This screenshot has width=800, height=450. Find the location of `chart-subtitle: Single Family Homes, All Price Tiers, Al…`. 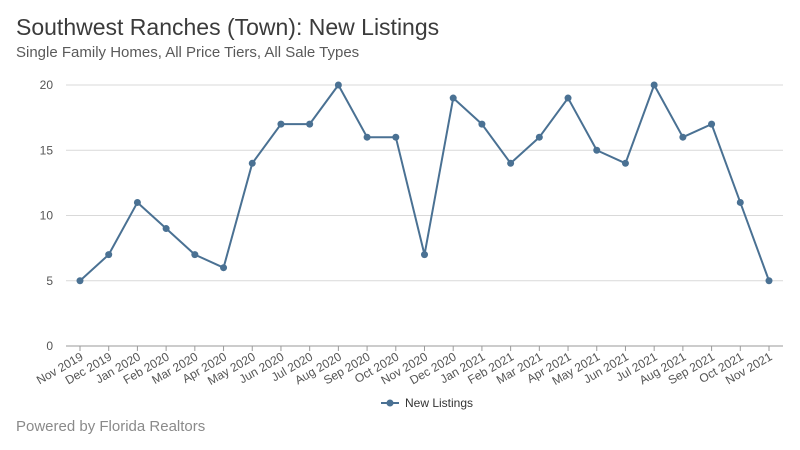

chart-subtitle: Single Family Homes, All Price Tiers, Al… is located at coordinates (188, 52).